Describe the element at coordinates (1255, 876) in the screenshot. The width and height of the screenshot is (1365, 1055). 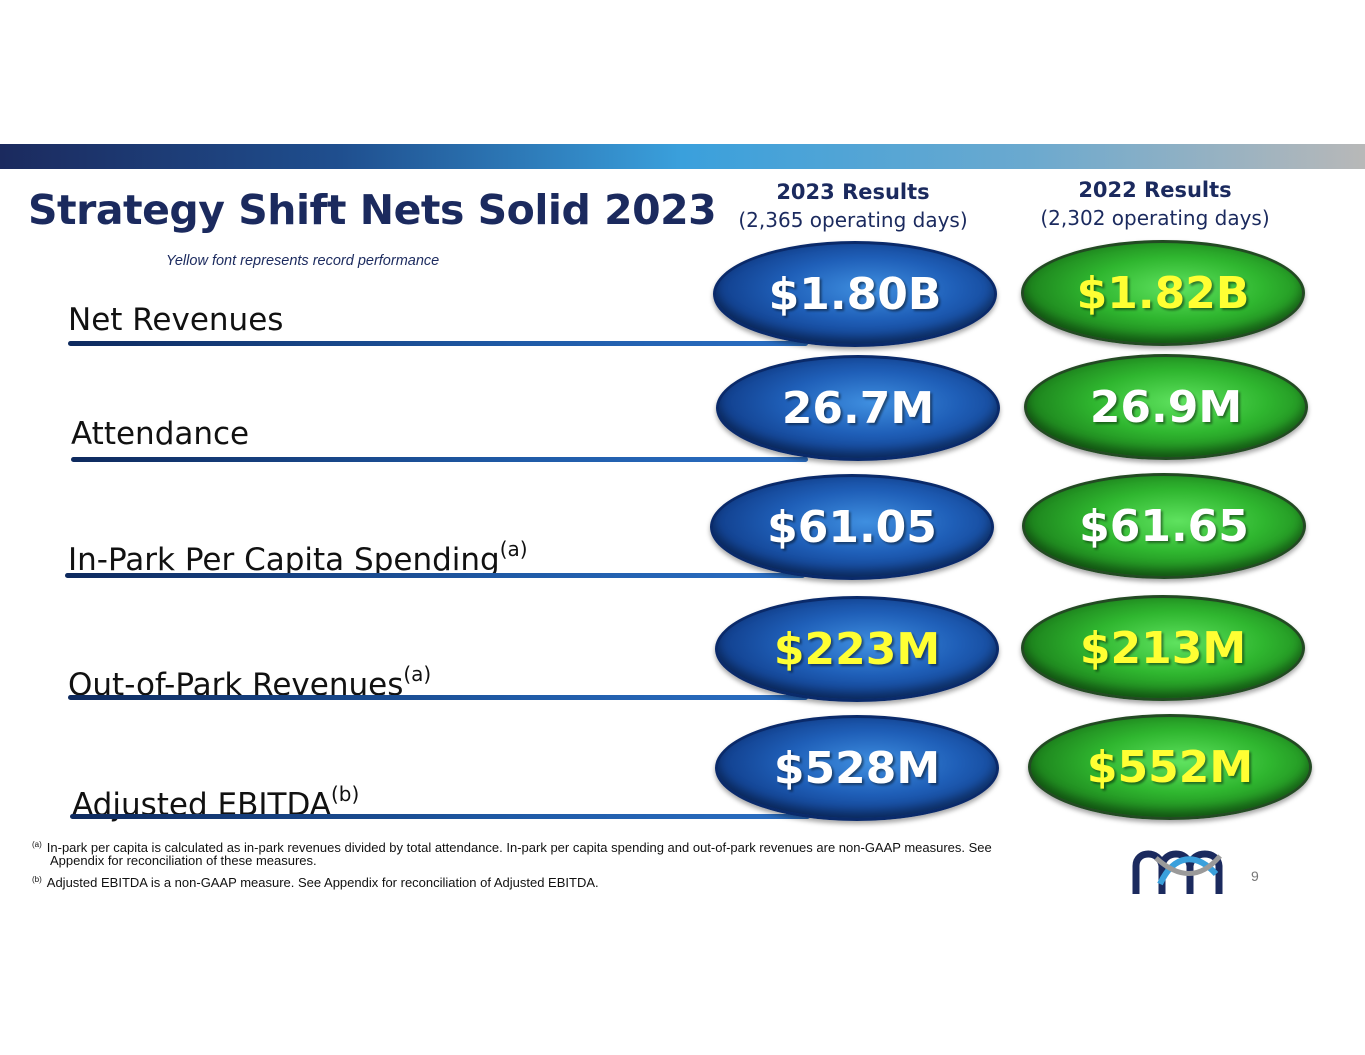
I see `page-number: 9` at that location.